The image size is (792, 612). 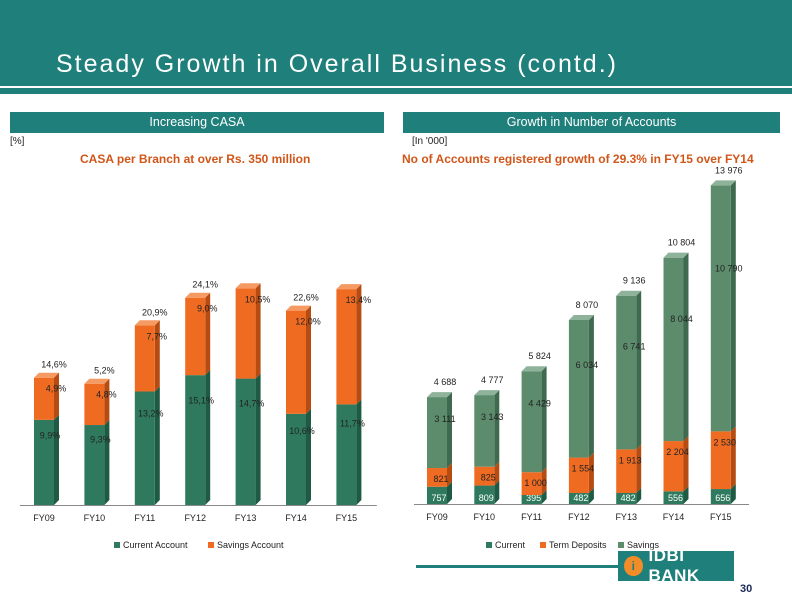 What do you see at coordinates (746, 589) in the screenshot?
I see `page-number: 30` at bounding box center [746, 589].